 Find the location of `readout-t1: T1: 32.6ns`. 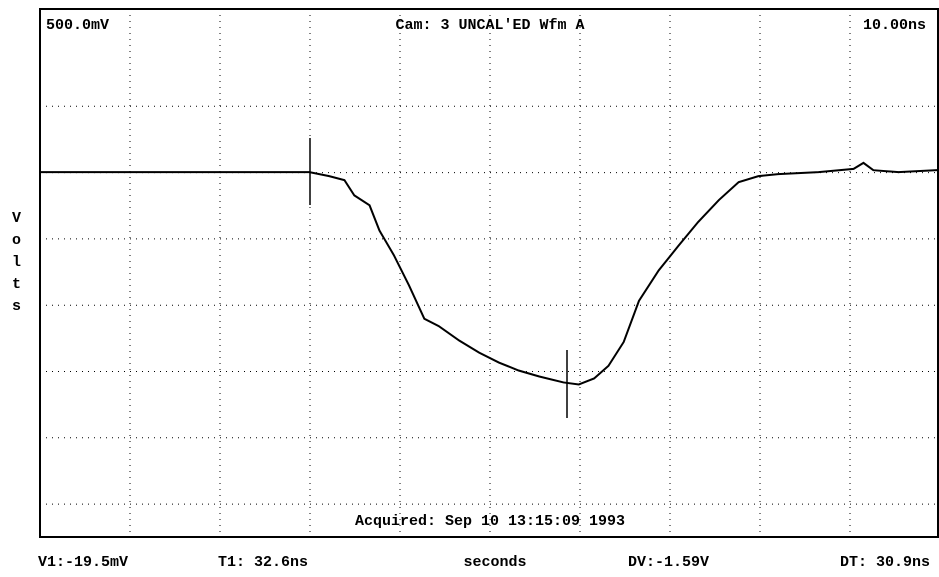

readout-t1: T1: 32.6ns is located at coordinates (263, 562).